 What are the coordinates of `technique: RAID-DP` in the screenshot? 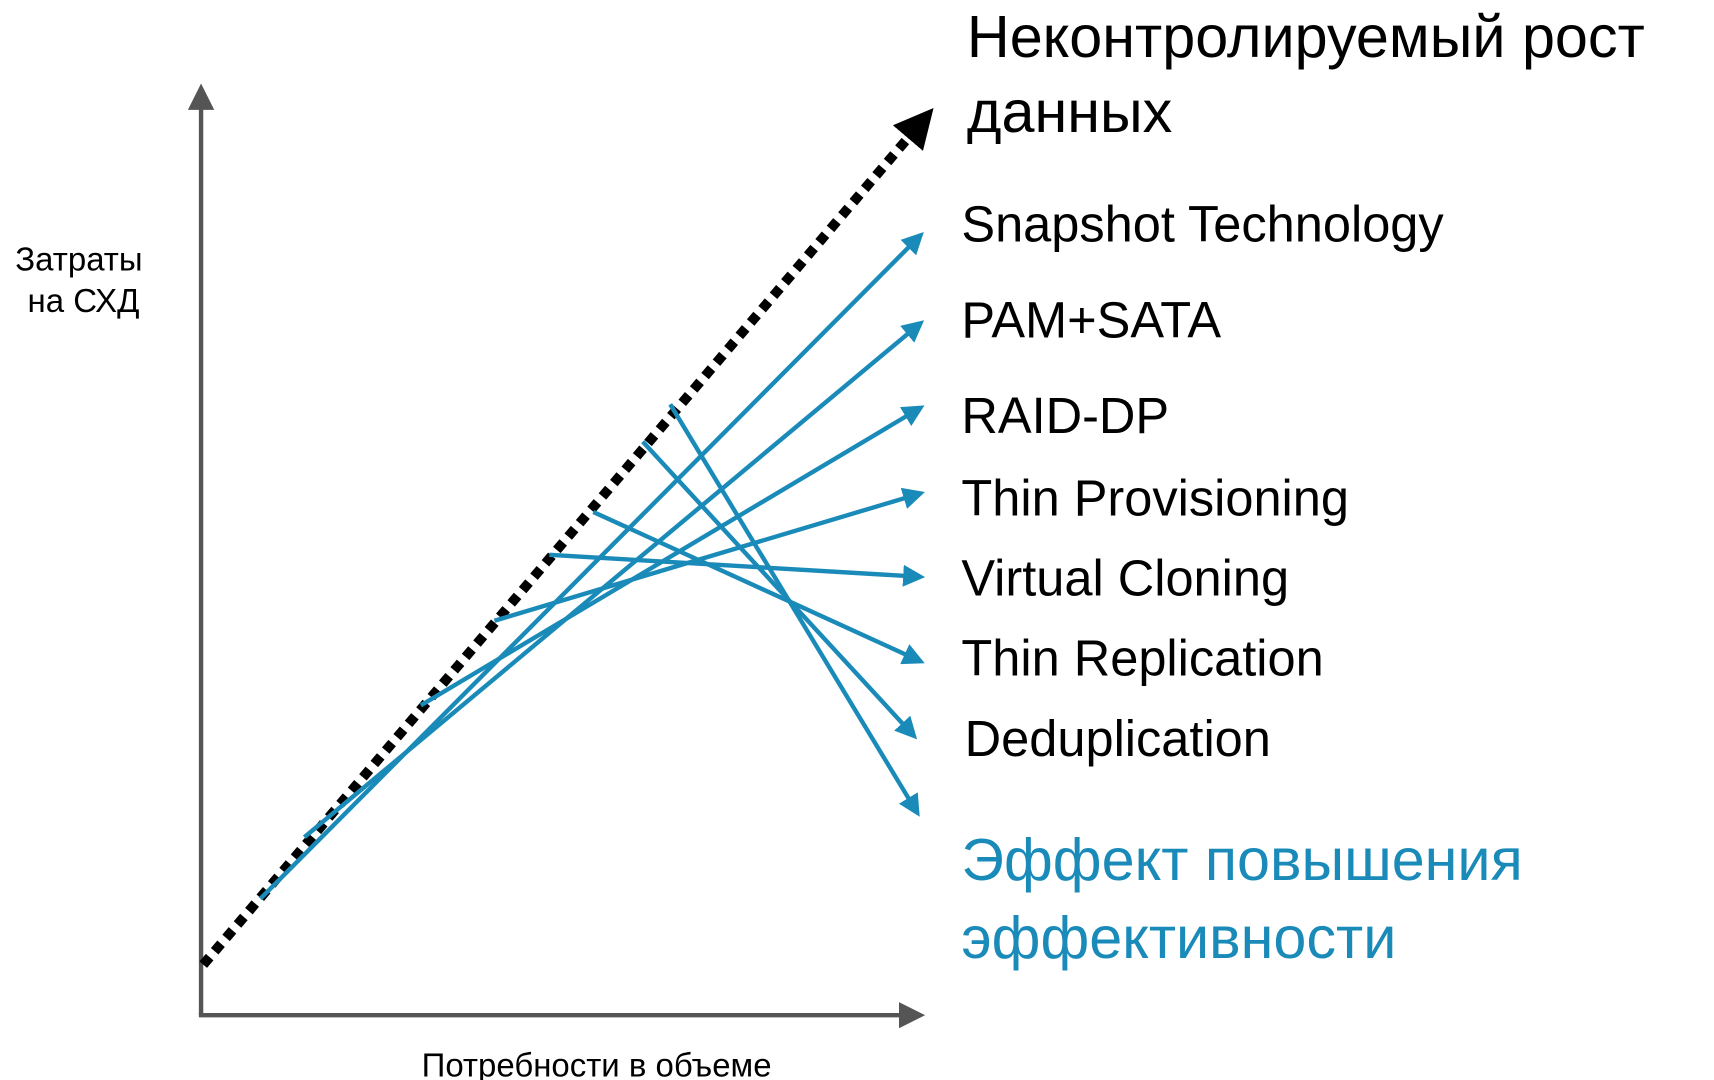 It's located at (1065, 415).